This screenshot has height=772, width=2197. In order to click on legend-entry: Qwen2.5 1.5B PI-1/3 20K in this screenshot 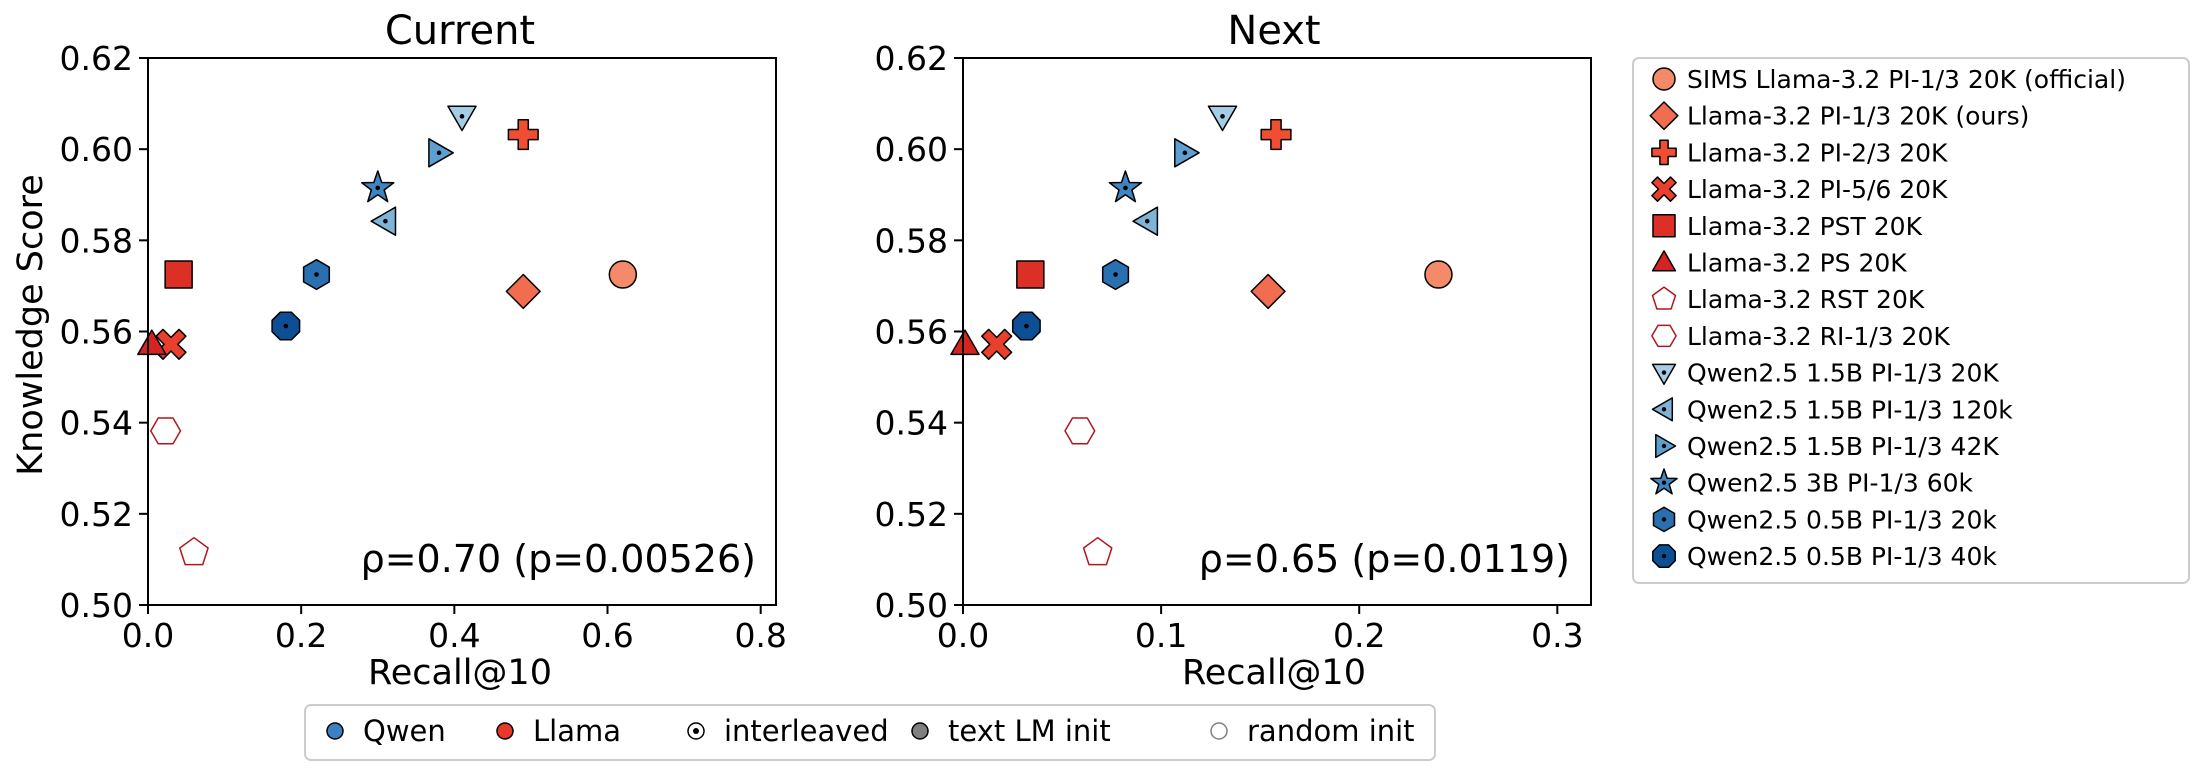, I will do `click(1825, 373)`.